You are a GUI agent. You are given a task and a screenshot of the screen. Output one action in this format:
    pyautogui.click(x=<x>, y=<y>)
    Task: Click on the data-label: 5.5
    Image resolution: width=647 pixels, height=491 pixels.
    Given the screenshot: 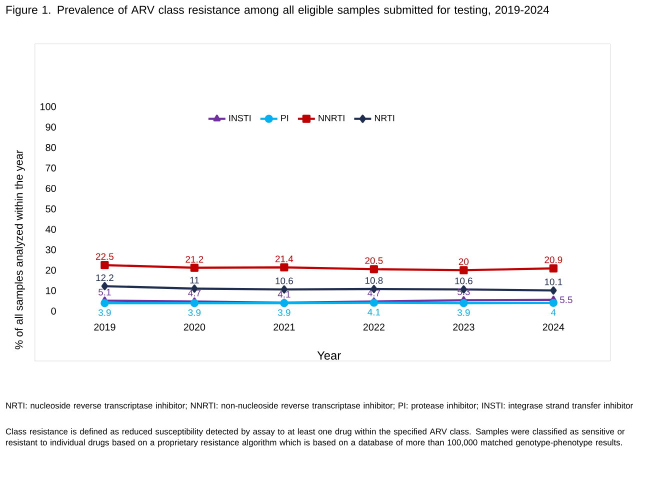 What is the action you would take?
    pyautogui.click(x=566, y=300)
    